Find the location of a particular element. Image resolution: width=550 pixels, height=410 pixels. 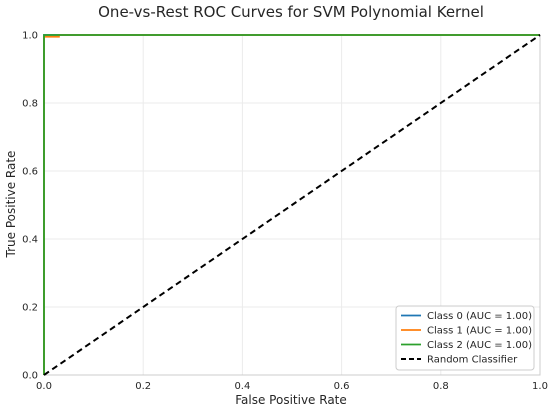

legend-box is located at coordinates (465, 338).